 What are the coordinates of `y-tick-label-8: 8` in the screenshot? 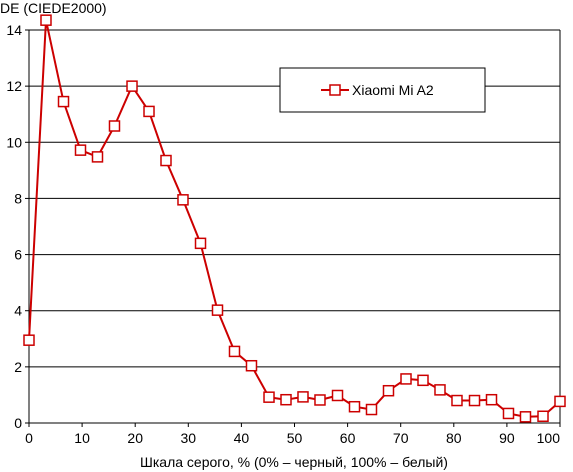 It's located at (18, 198).